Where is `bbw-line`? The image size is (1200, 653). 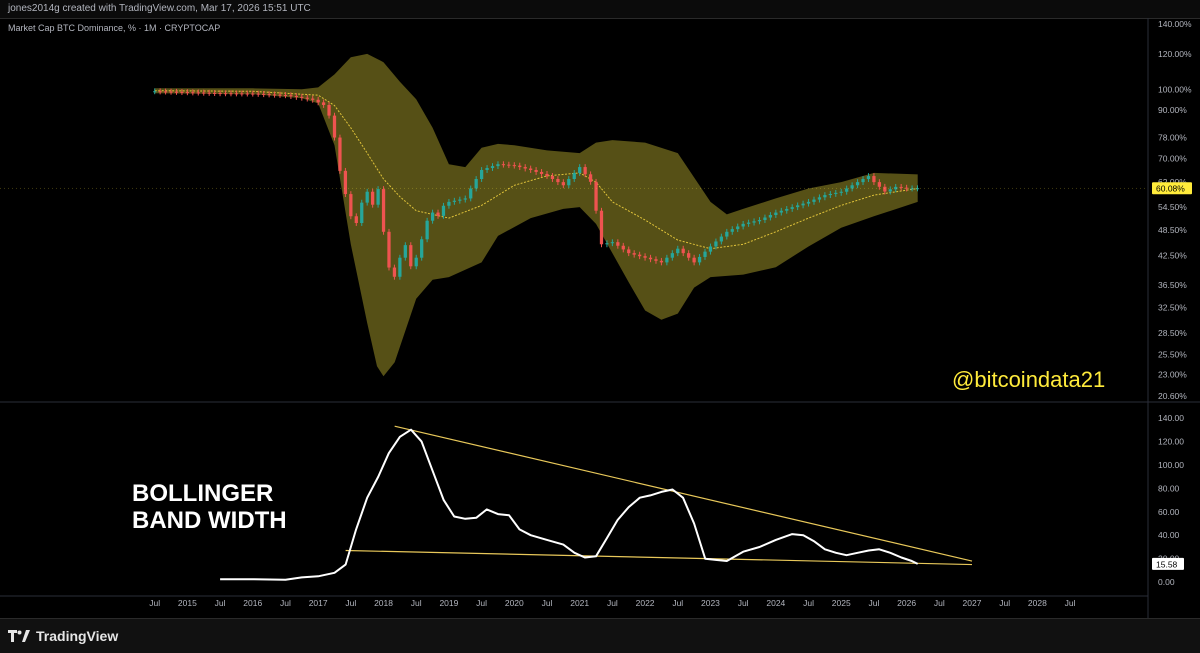 bbw-line is located at coordinates (569, 504).